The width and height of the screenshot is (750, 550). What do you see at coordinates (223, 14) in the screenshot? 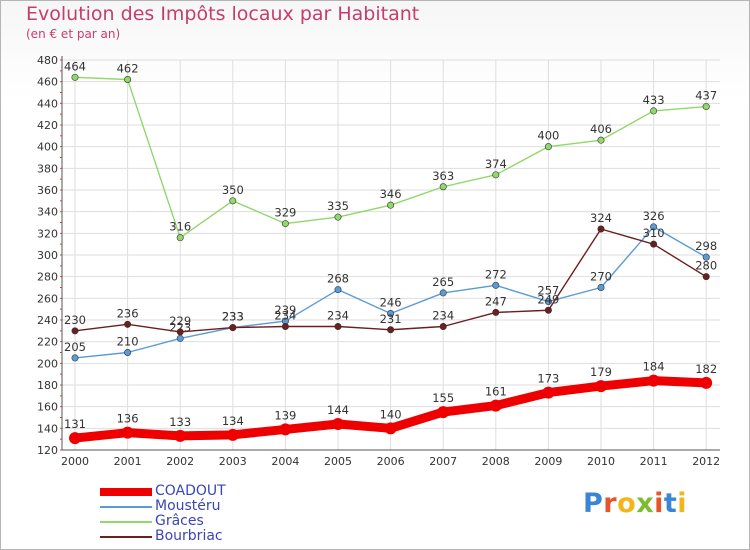
I see `chart-title: Evolution des Impôts locaux par Habitant` at bounding box center [223, 14].